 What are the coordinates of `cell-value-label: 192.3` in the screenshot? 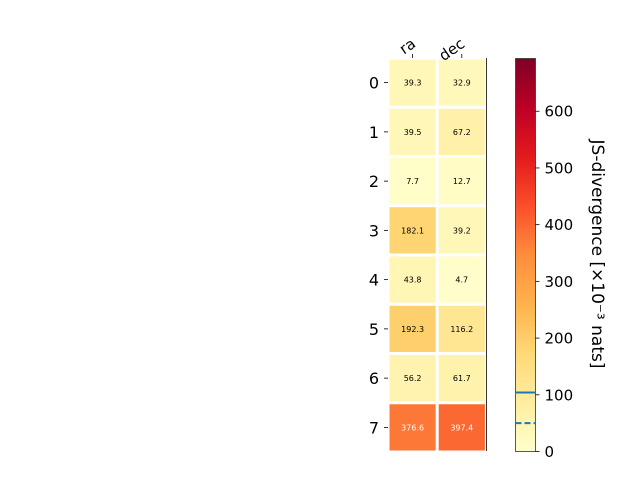 It's located at (412, 329).